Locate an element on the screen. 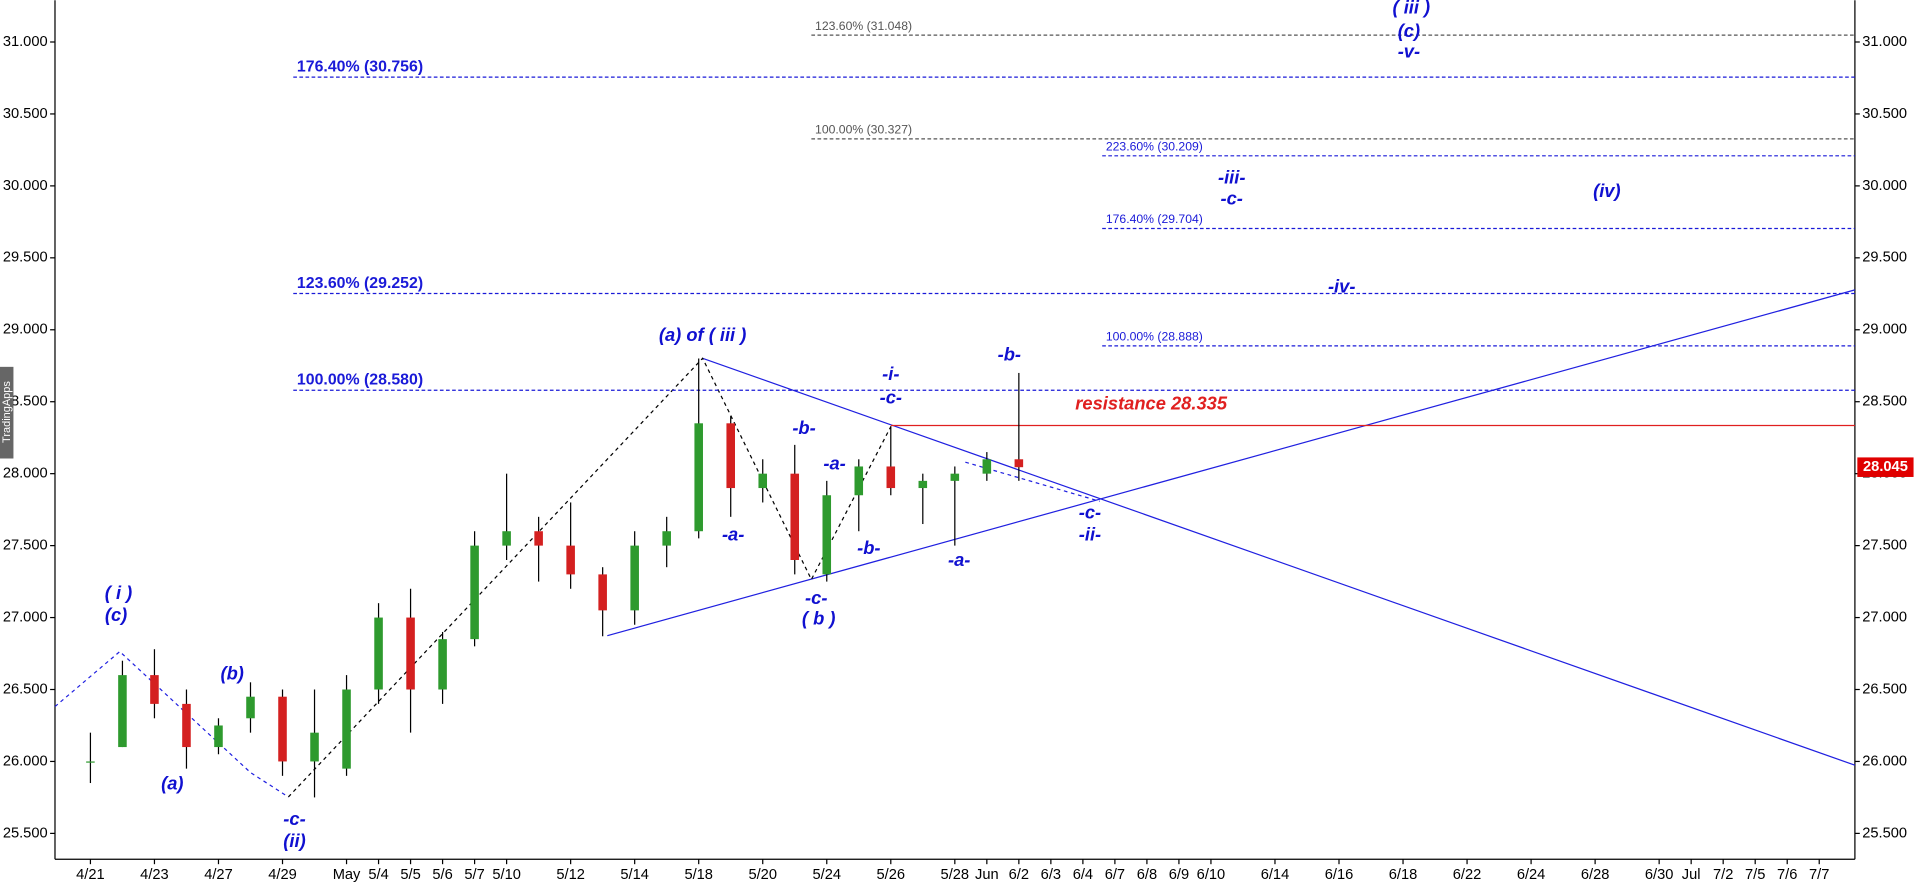  x-tick-label: 4/21 is located at coordinates (90, 875).